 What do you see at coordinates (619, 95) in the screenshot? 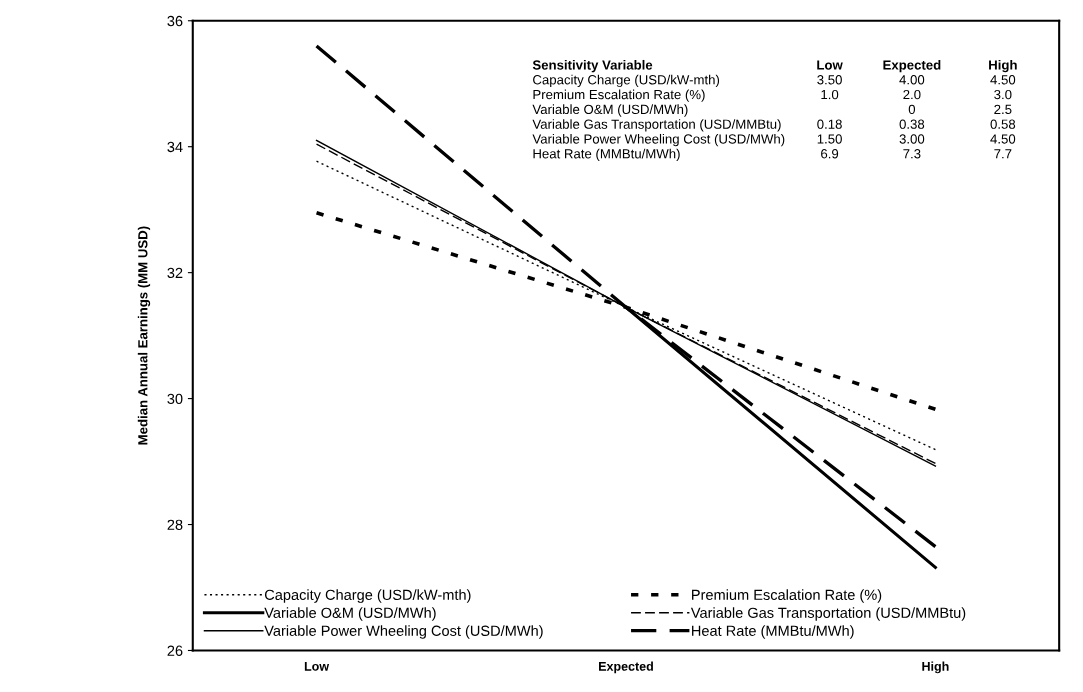
I see `annotation: Premium Escalation Rate (%)` at bounding box center [619, 95].